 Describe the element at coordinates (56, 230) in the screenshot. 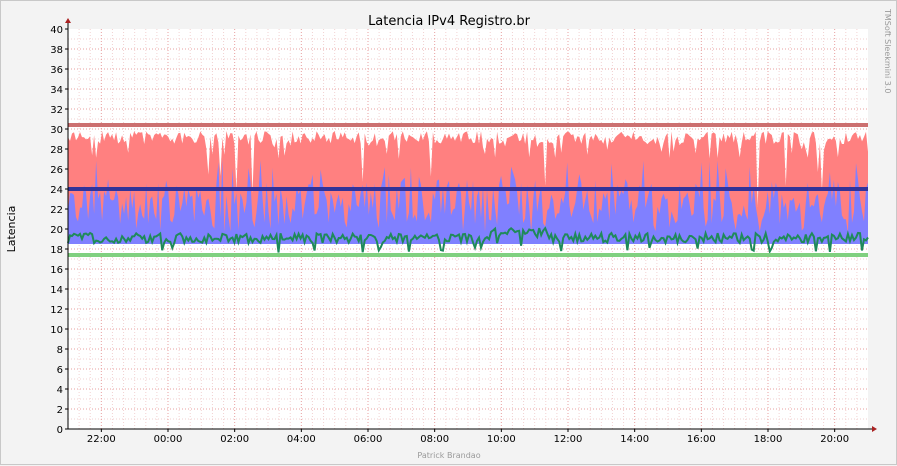

I see `y-tick-label: 20` at that location.